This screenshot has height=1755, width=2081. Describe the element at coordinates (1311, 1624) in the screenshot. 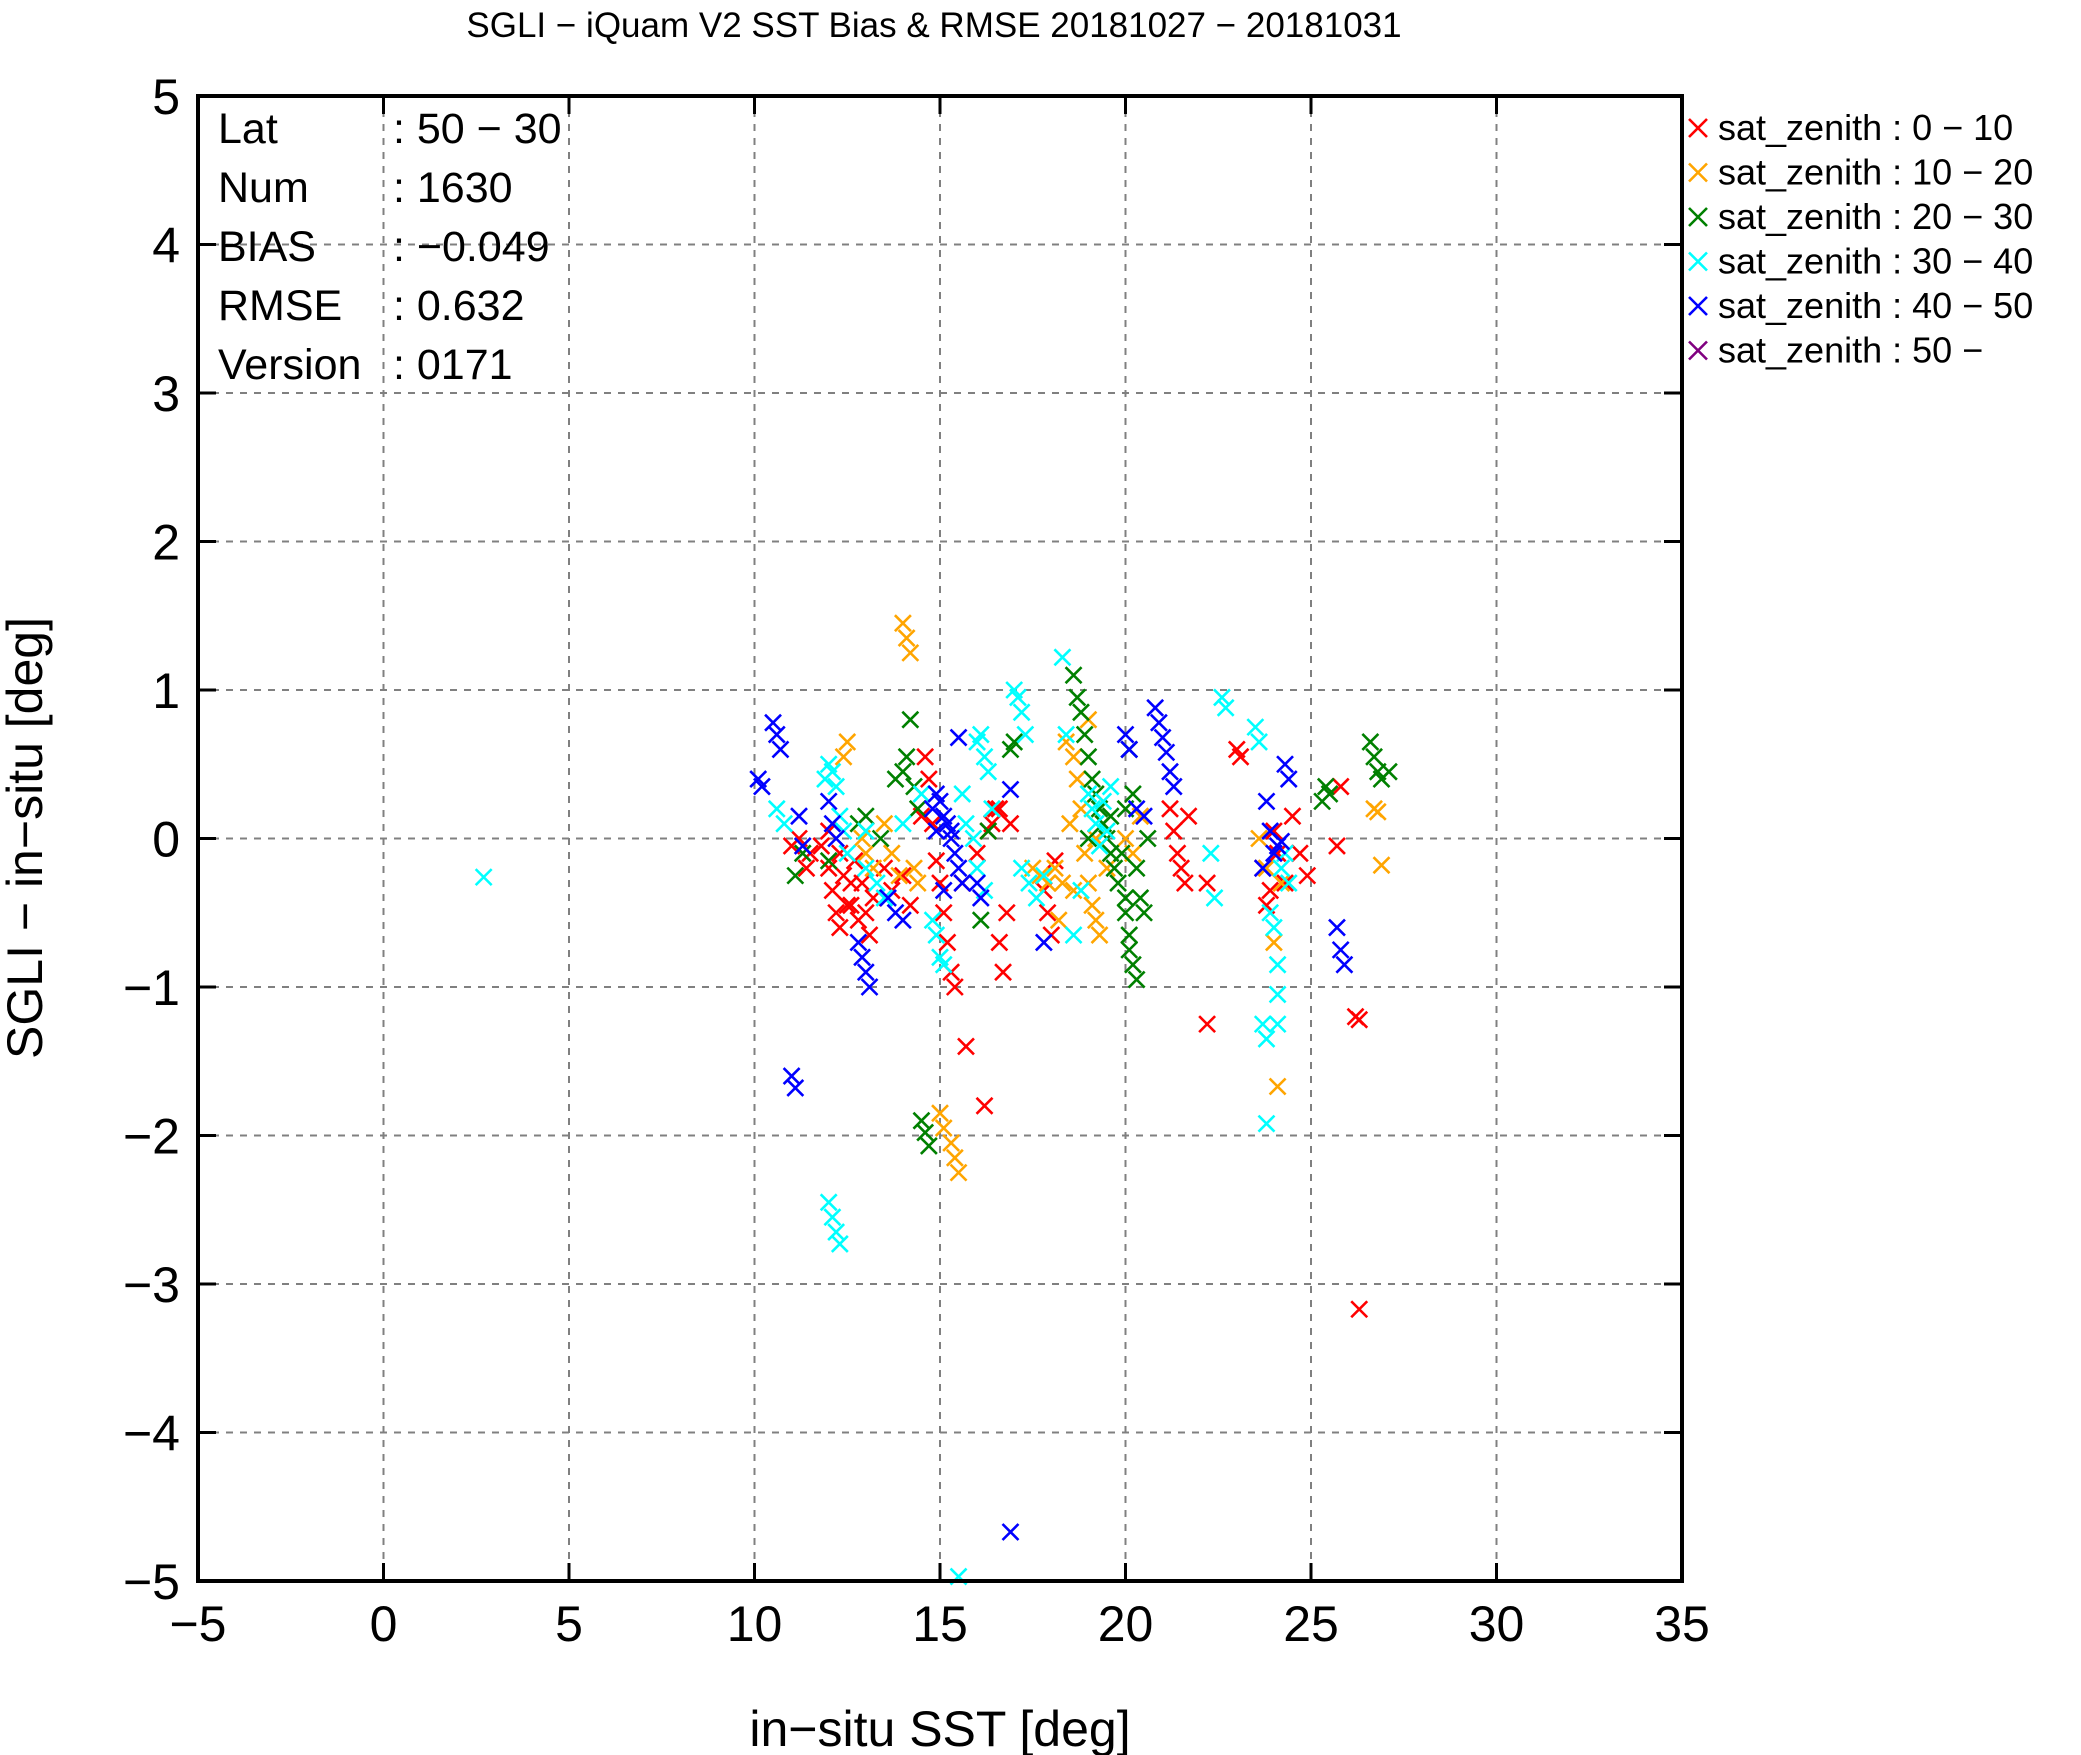

I see `x-tick-label: 25` at that location.